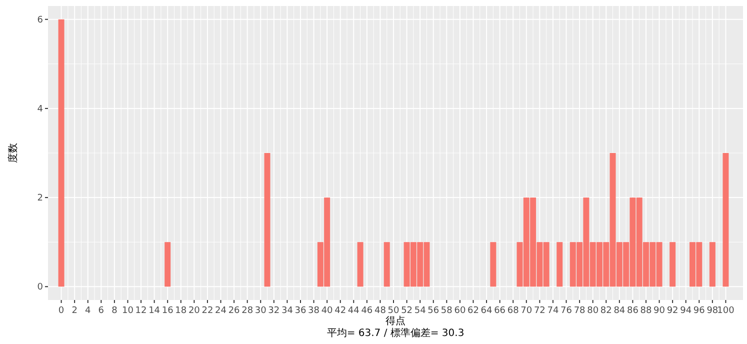 The width and height of the screenshot is (747, 344). I want to click on x-tick-label: 68, so click(513, 311).